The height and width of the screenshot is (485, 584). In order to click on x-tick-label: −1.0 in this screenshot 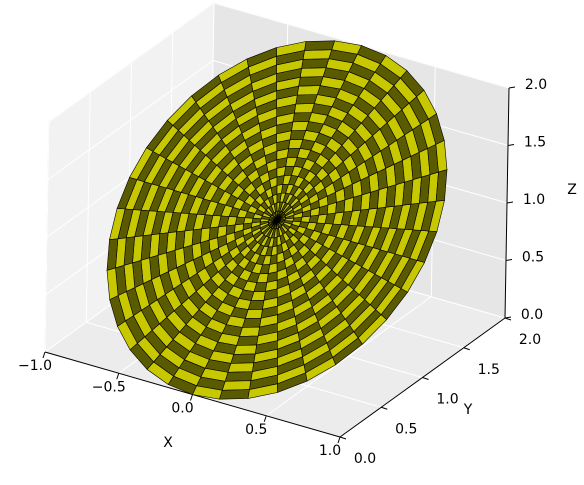, I will do `click(35, 366)`.